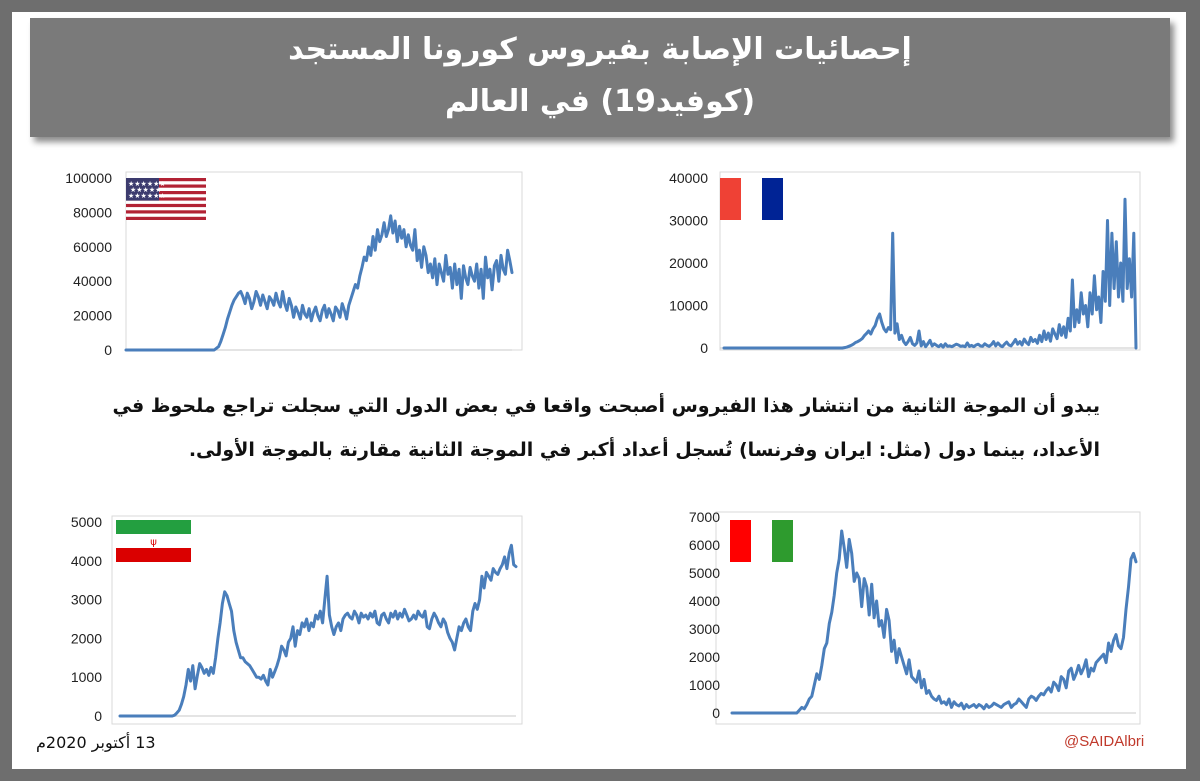 Image resolution: width=1200 pixels, height=781 pixels. What do you see at coordinates (688, 178) in the screenshot?
I see `france-y-tick-label: 40000` at bounding box center [688, 178].